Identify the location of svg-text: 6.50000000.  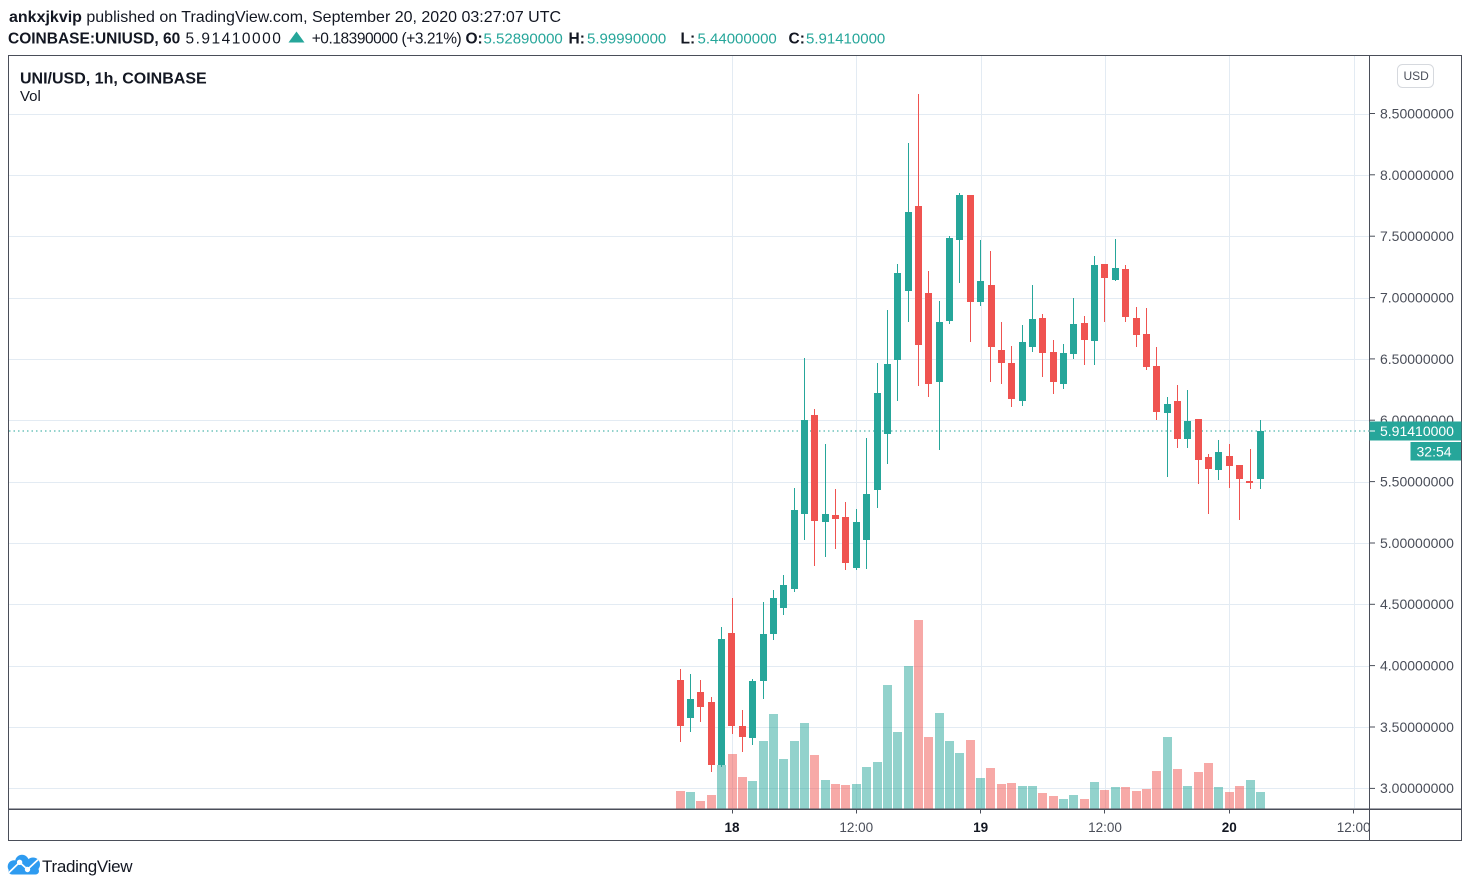
(1417, 359).